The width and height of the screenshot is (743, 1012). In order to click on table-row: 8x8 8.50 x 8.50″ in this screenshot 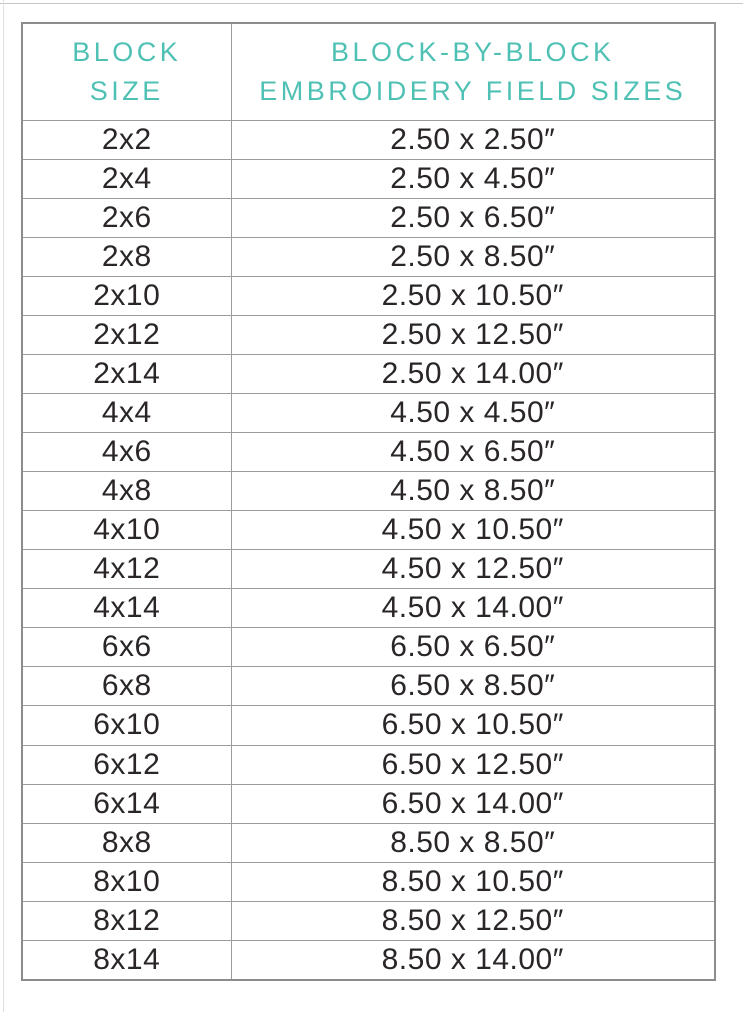, I will do `click(368, 842)`.